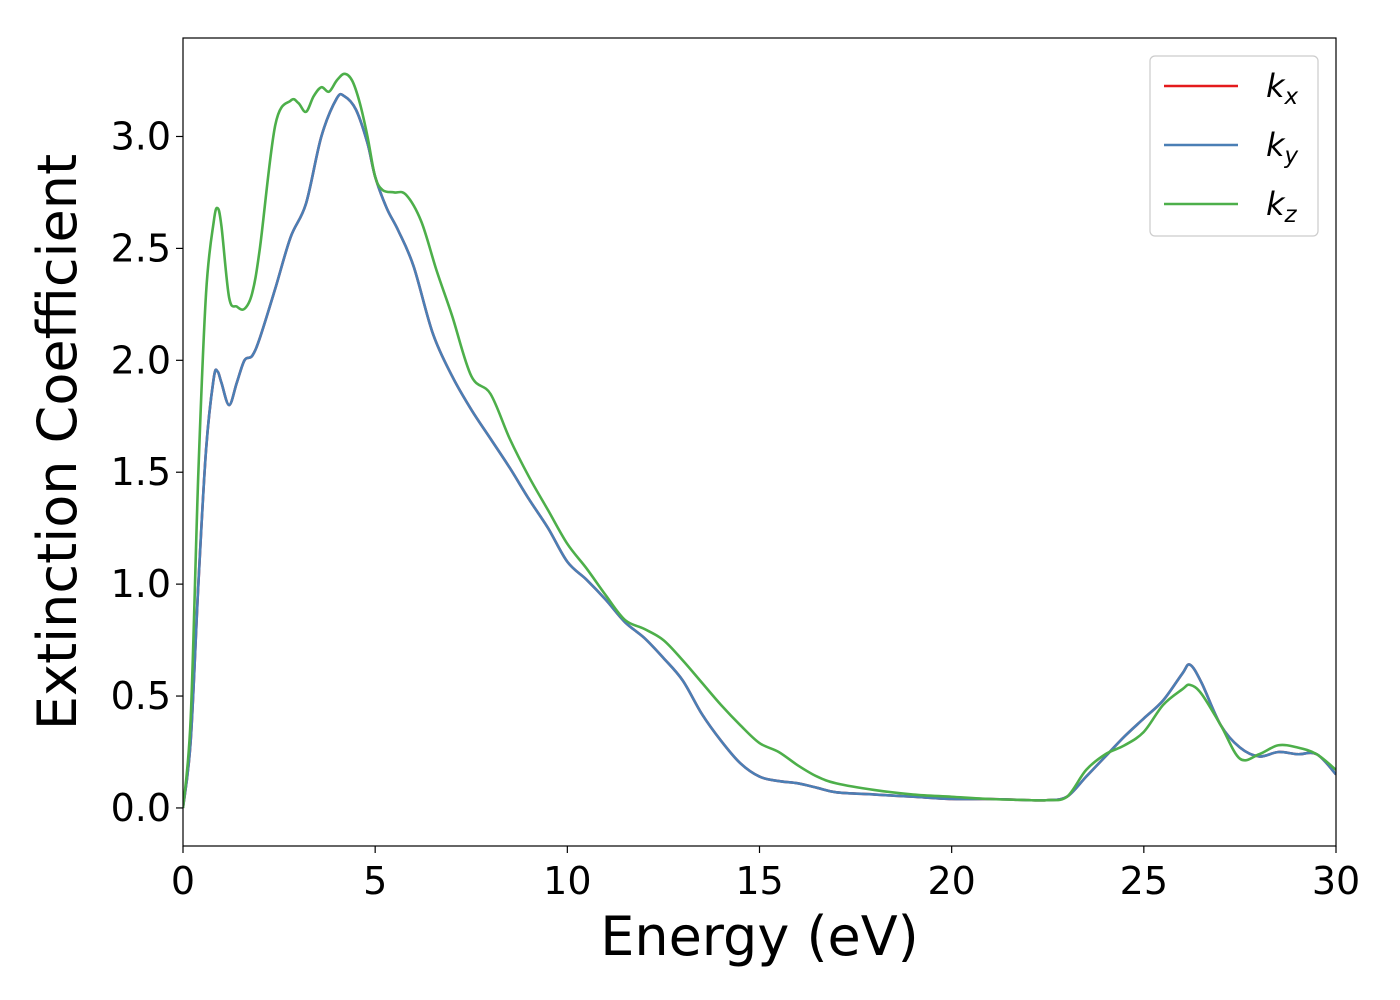 This screenshot has height=1000, width=1400. Describe the element at coordinates (951, 881) in the screenshot. I see `x-tick-label: 20` at that location.